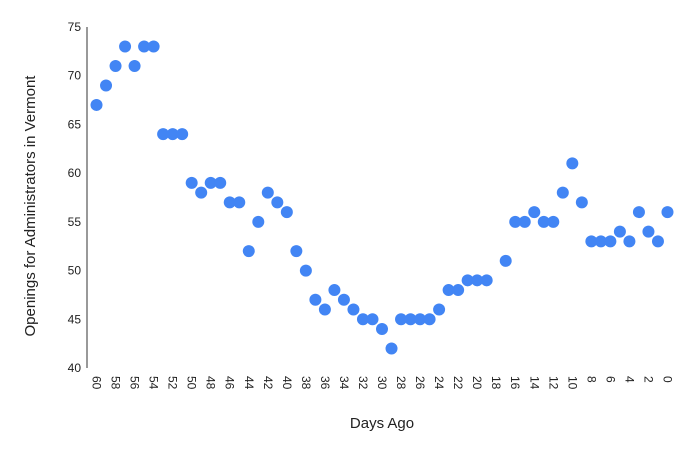 This screenshot has height=453, width=699. I want to click on x-tick-label: 60, so click(97, 383).